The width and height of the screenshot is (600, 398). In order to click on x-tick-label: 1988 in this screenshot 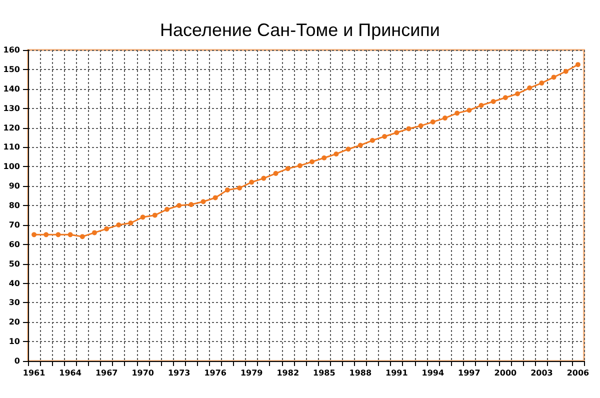, I will do `click(360, 373)`.